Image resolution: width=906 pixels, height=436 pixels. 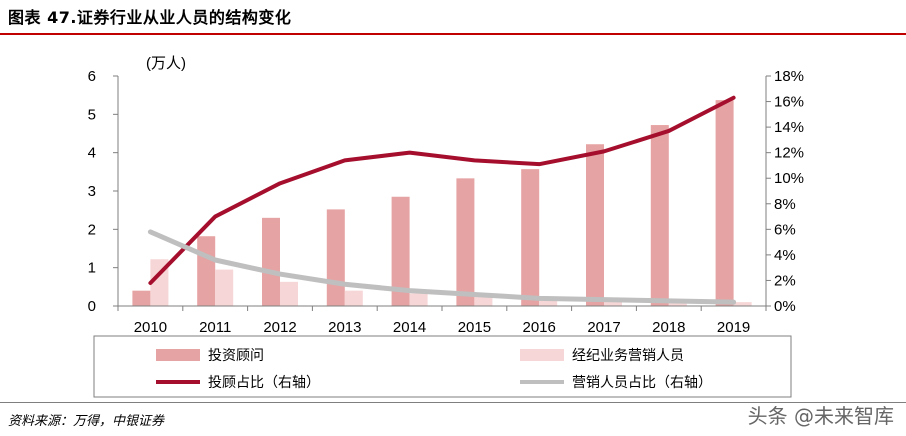 What do you see at coordinates (150, 17) in the screenshot?
I see `chart-title: 图表 47.证券行业从业人员的结构变化` at bounding box center [150, 17].